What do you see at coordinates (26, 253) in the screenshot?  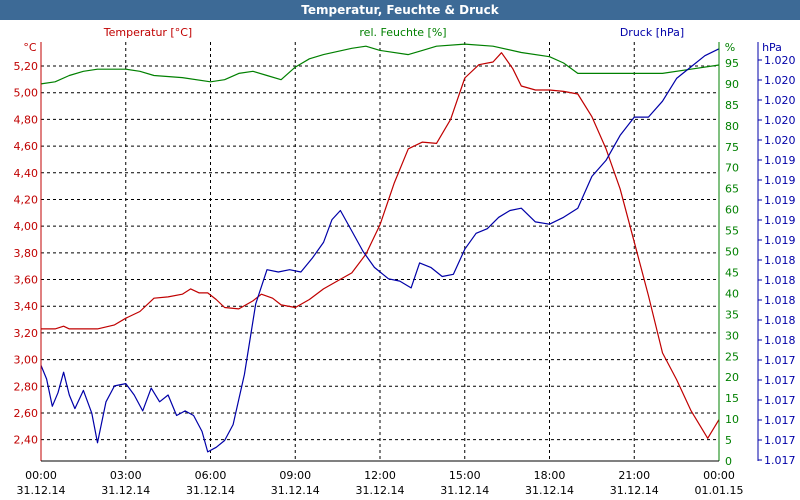 I see `temperature-tick-label: 3,80` at bounding box center [26, 253].